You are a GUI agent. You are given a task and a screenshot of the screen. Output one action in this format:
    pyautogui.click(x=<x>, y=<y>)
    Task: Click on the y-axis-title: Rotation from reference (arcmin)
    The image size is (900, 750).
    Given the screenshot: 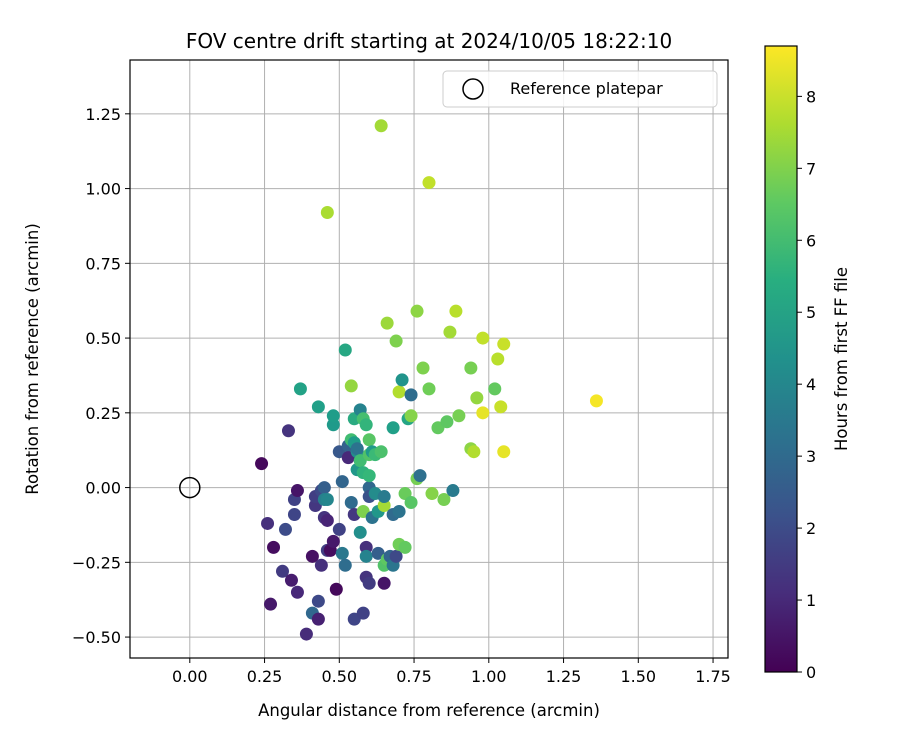 What is the action you would take?
    pyautogui.click(x=32, y=359)
    